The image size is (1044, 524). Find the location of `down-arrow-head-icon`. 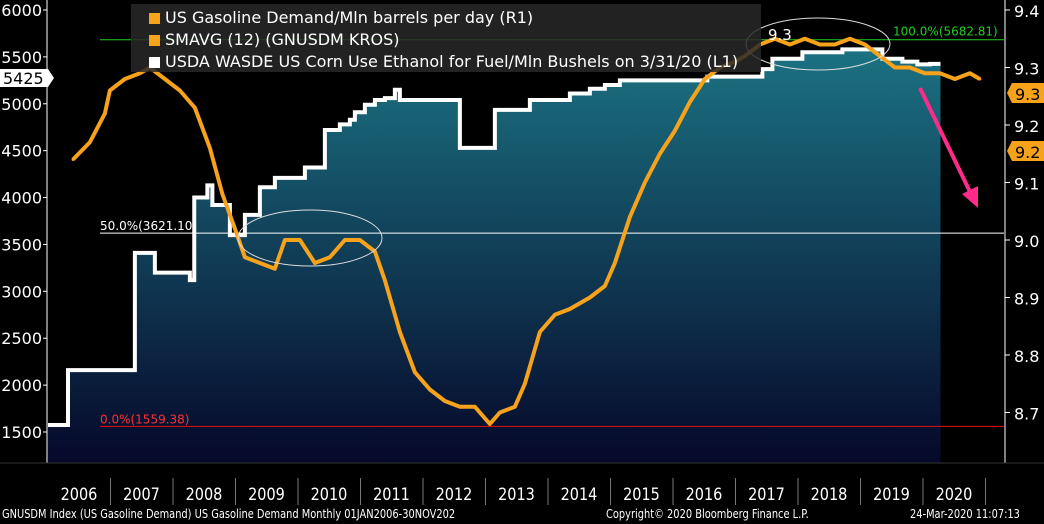

down-arrow-head-icon is located at coordinates (970, 197).